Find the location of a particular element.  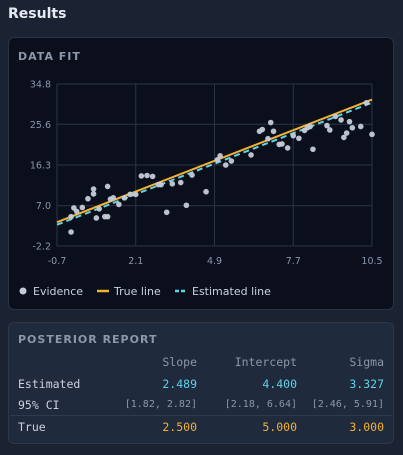

x-tick-label: 10.5 is located at coordinates (371, 261).